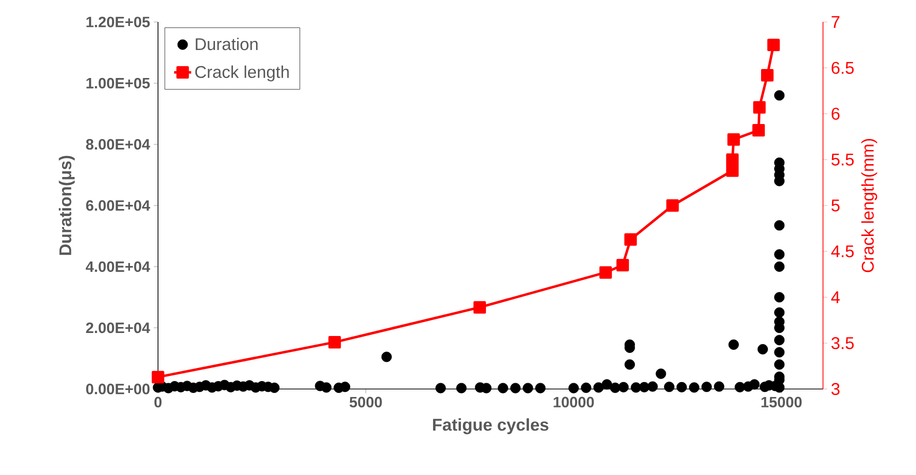 This screenshot has height=475, width=916. What do you see at coordinates (835, 297) in the screenshot?
I see `y2-tick-label: 4` at bounding box center [835, 297].